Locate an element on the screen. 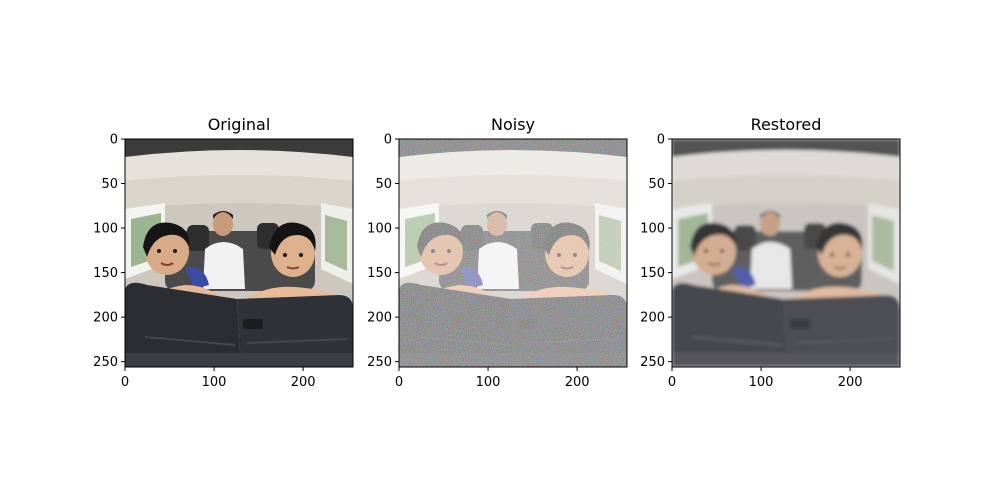 The image size is (1000, 500). original-y-tick-label: 250 is located at coordinates (105, 362).